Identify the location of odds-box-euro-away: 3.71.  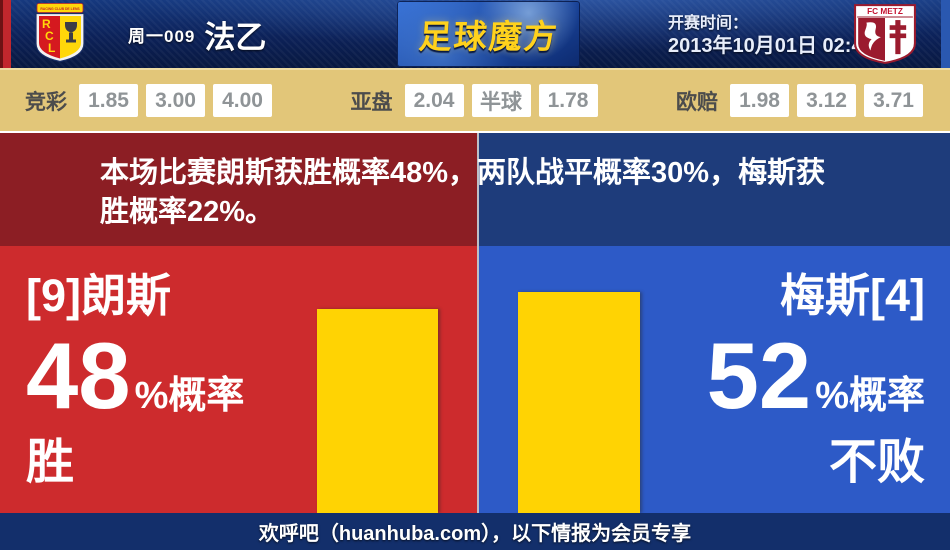
(893, 100).